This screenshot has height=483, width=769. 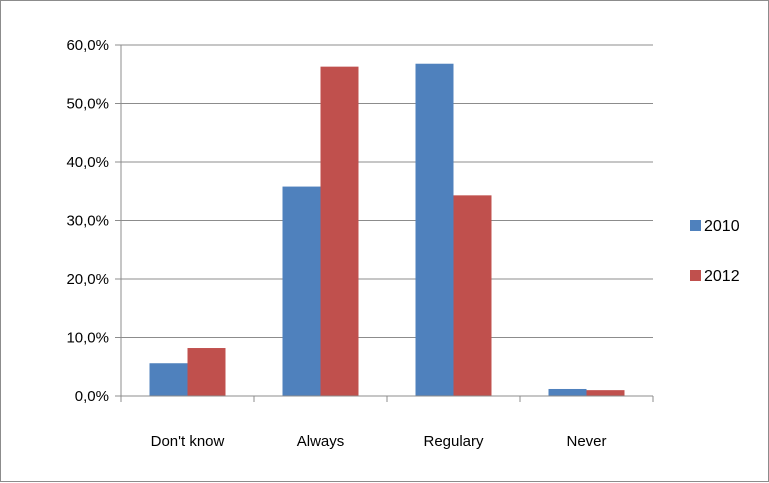 I want to click on category-label: Never, so click(x=586, y=441).